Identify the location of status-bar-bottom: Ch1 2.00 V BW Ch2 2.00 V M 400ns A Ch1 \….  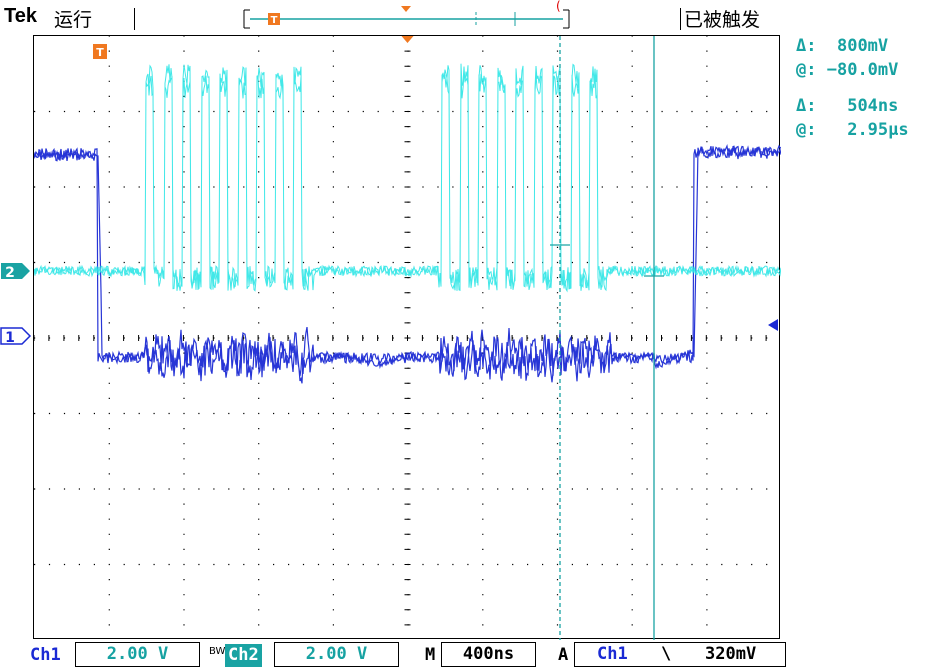
(475, 655).